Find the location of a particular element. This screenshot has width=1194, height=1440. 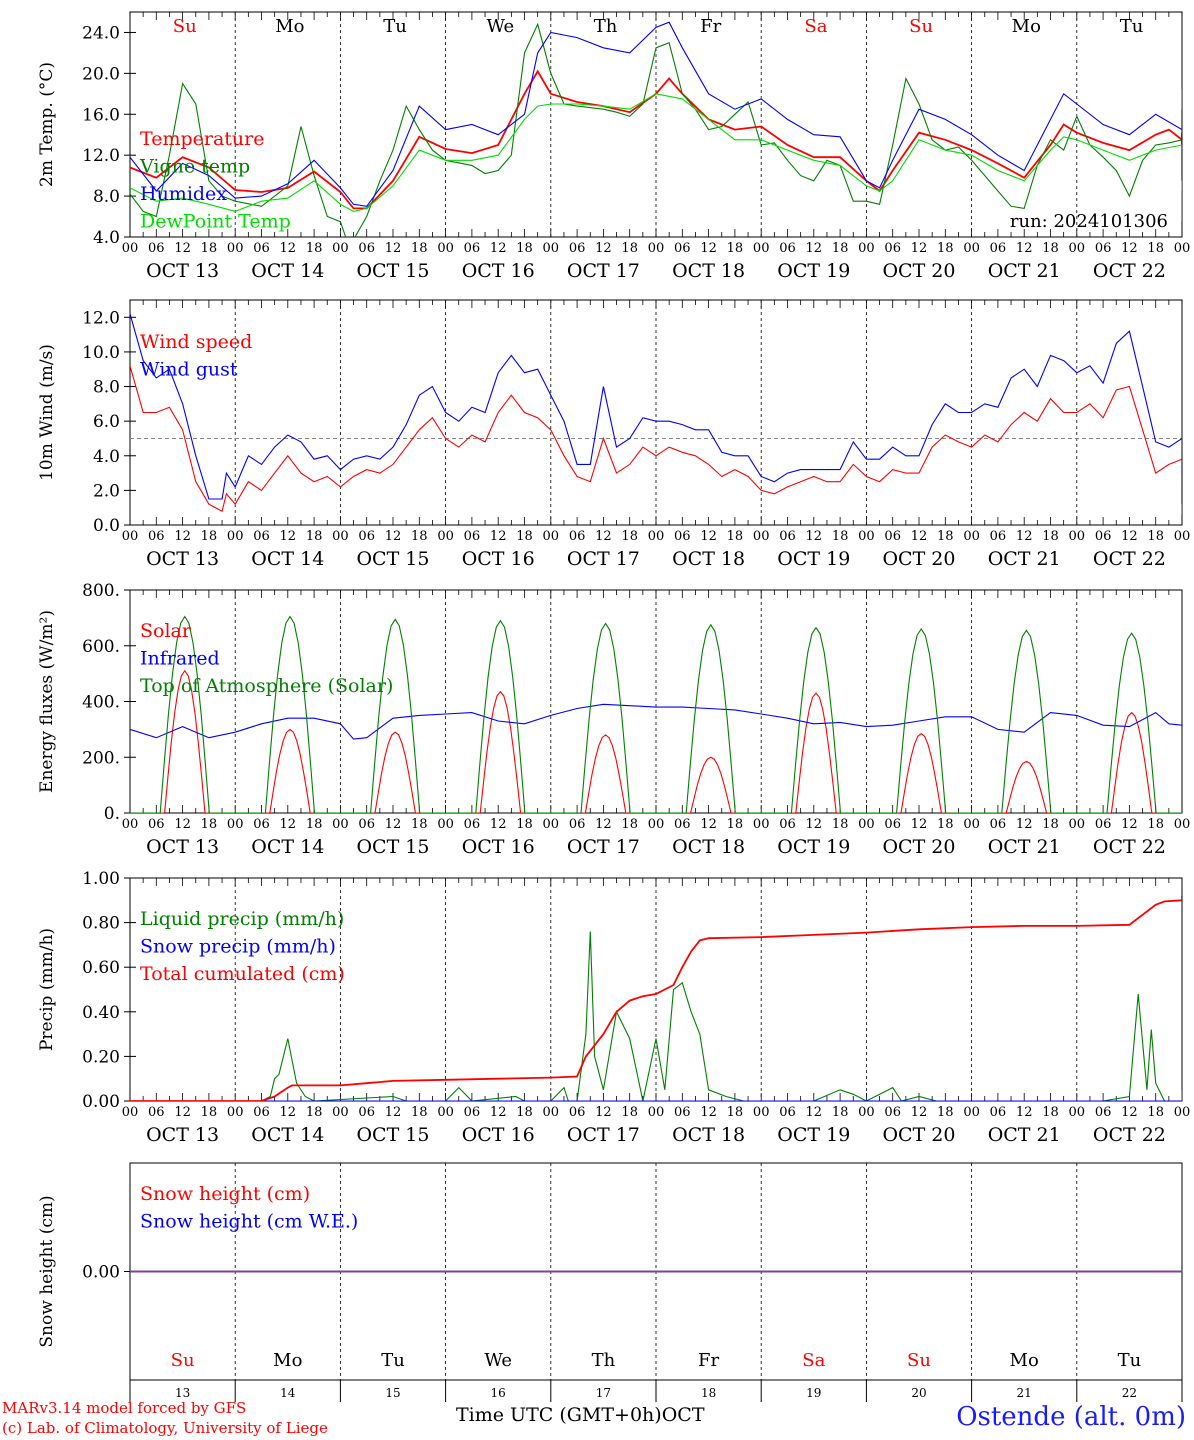

y-tick-label: 0.80 is located at coordinates (101, 924).